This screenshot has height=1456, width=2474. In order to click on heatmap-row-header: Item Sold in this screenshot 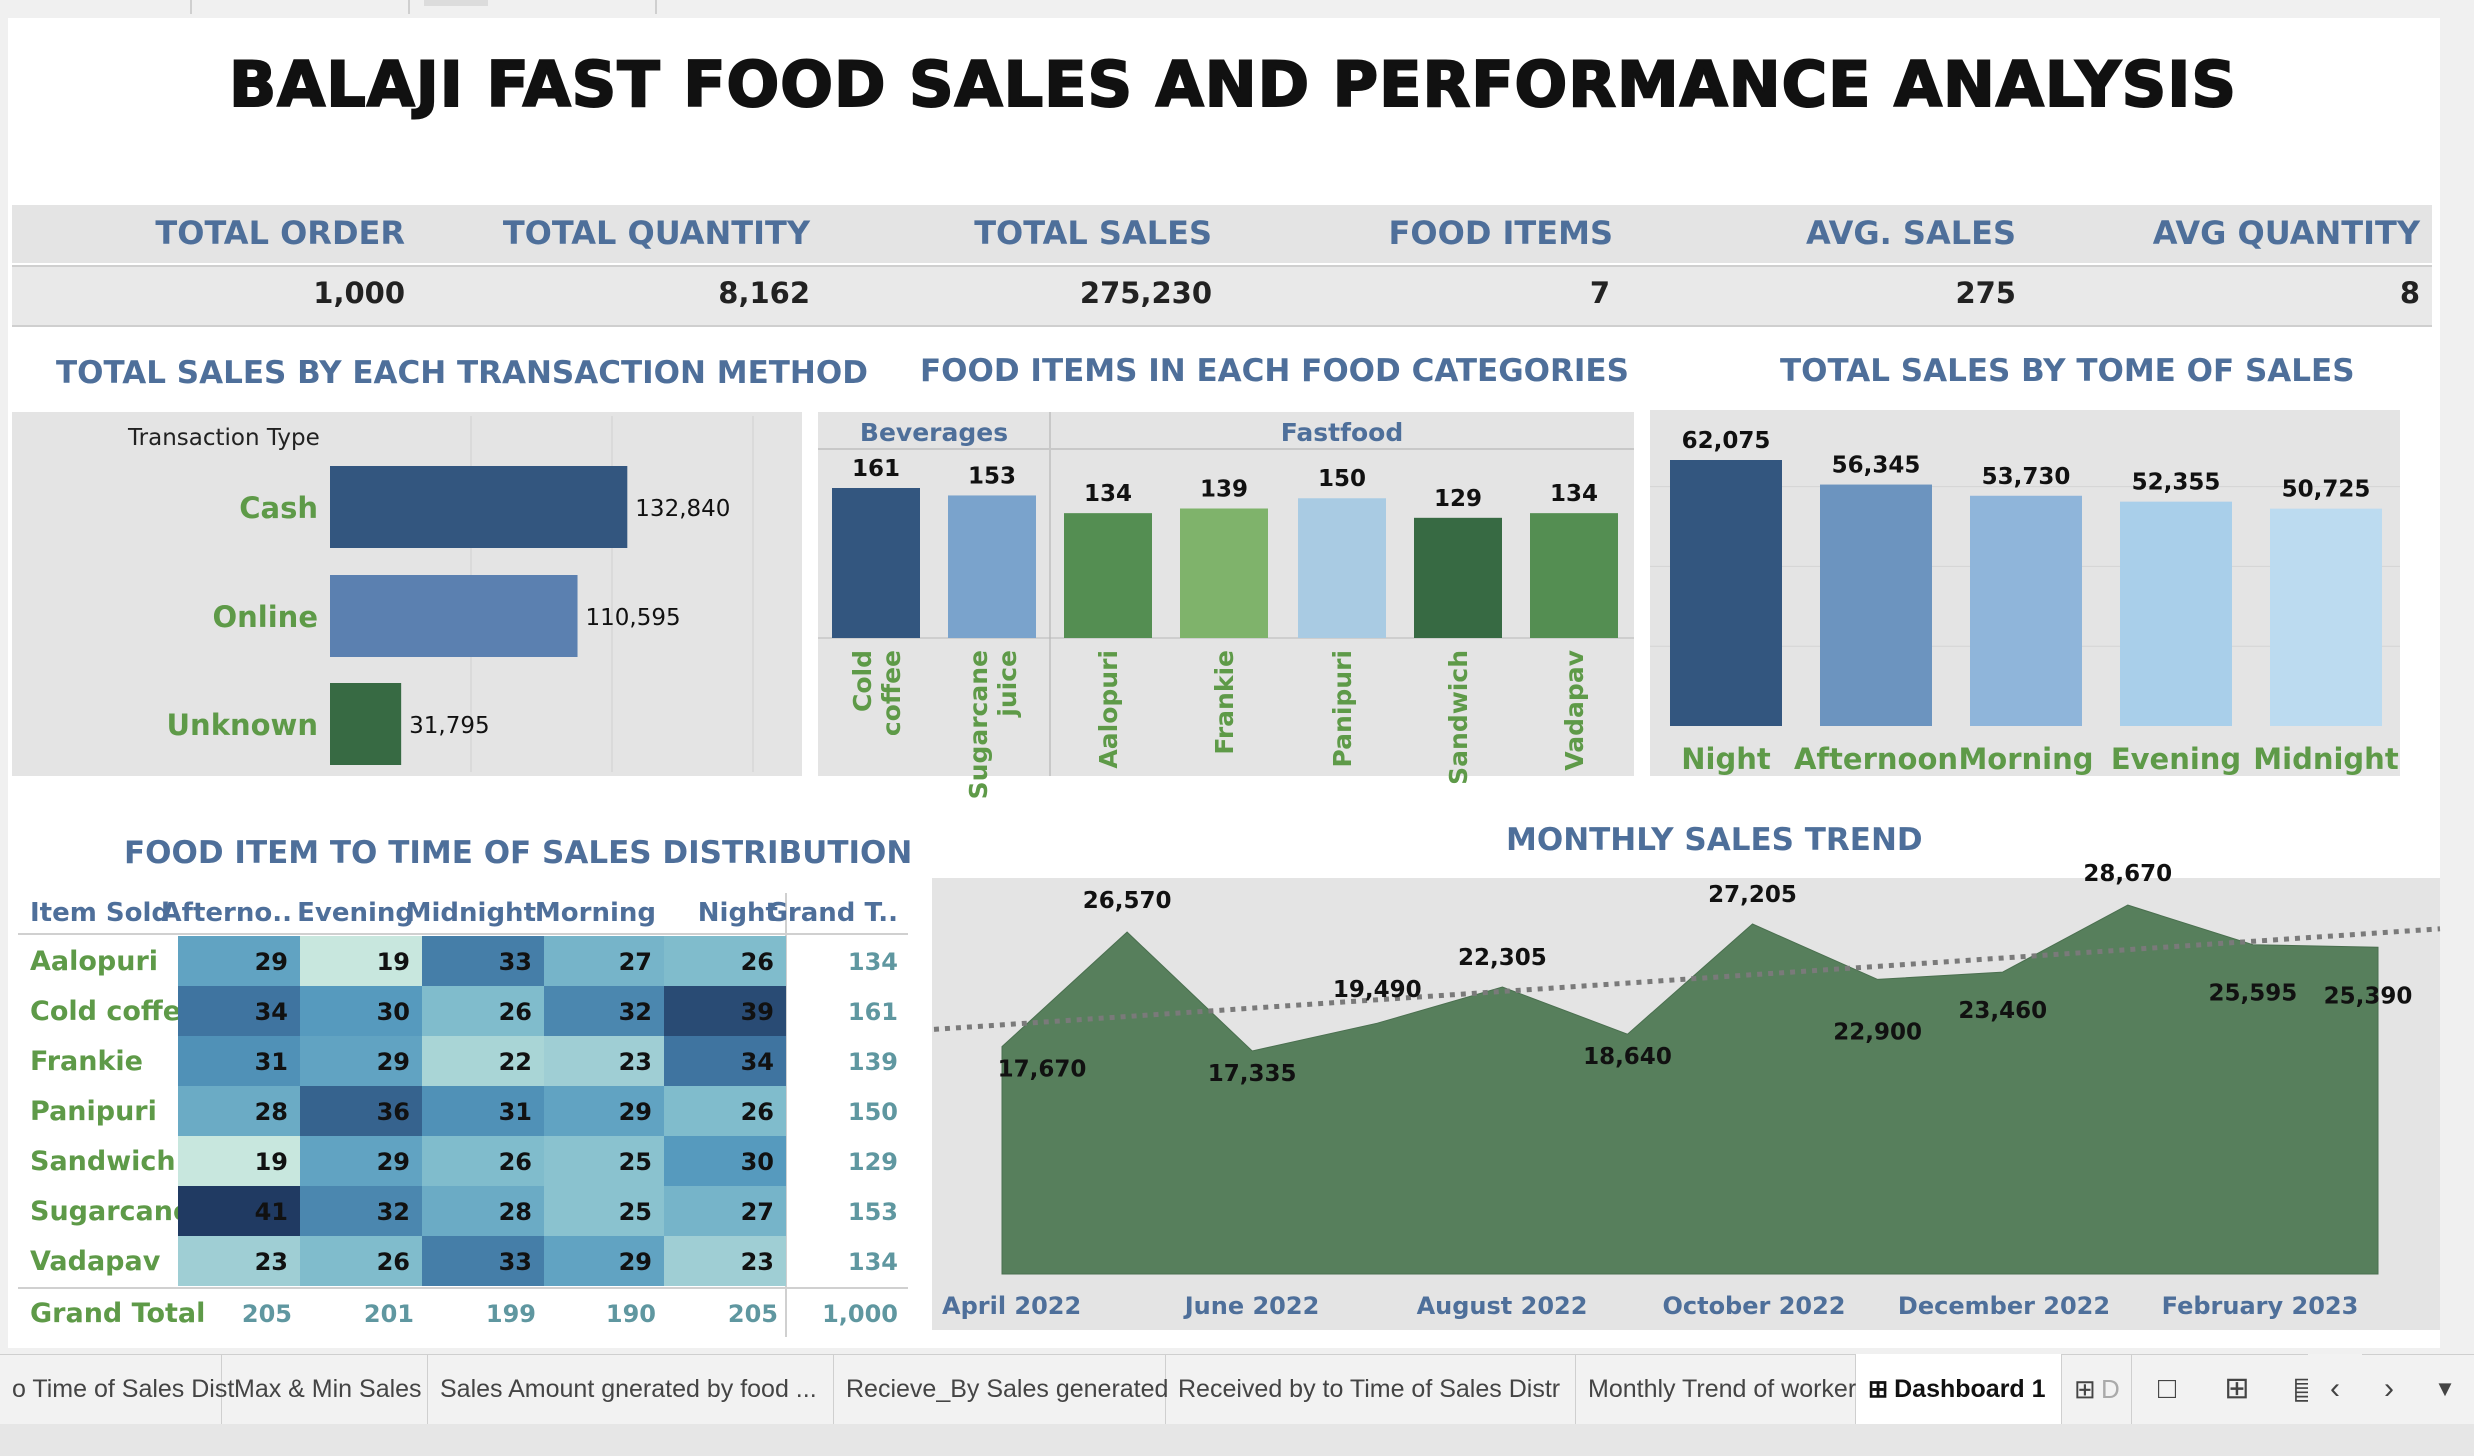, I will do `click(100, 913)`.